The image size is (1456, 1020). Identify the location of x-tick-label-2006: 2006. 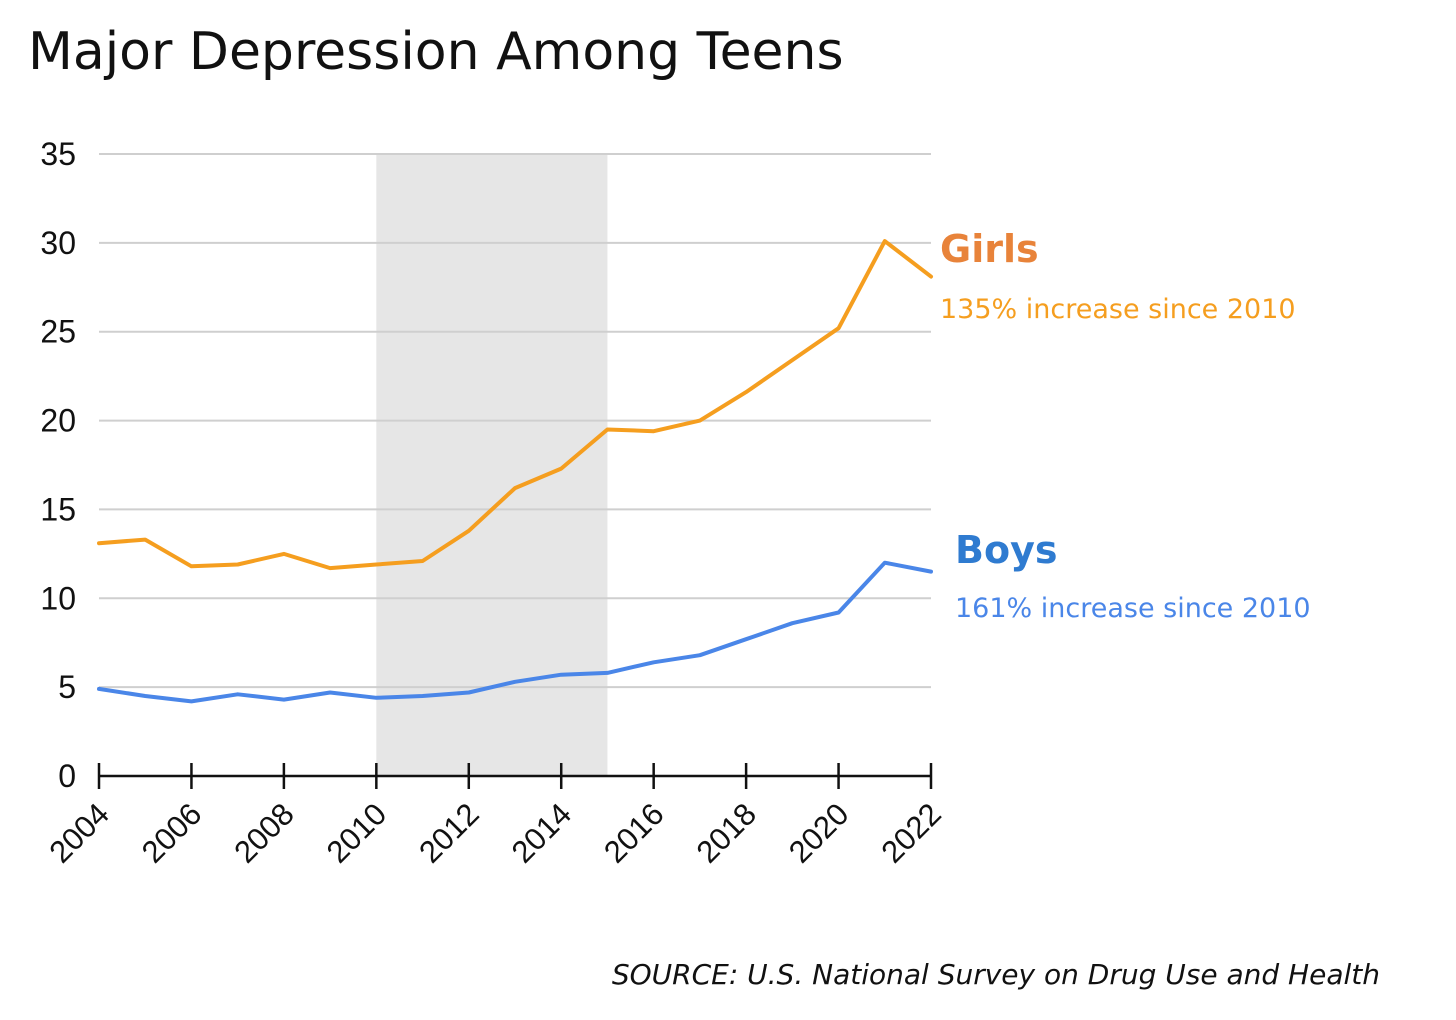
(172, 833).